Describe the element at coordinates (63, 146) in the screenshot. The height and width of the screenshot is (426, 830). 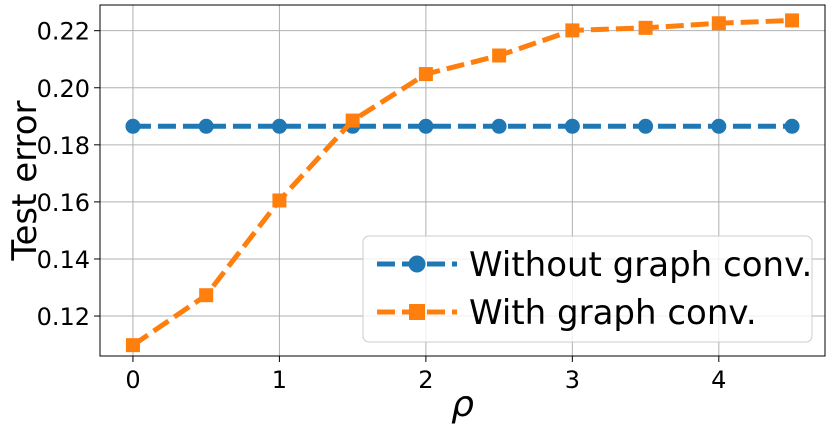
I see `y-tick-label: 0.18` at that location.